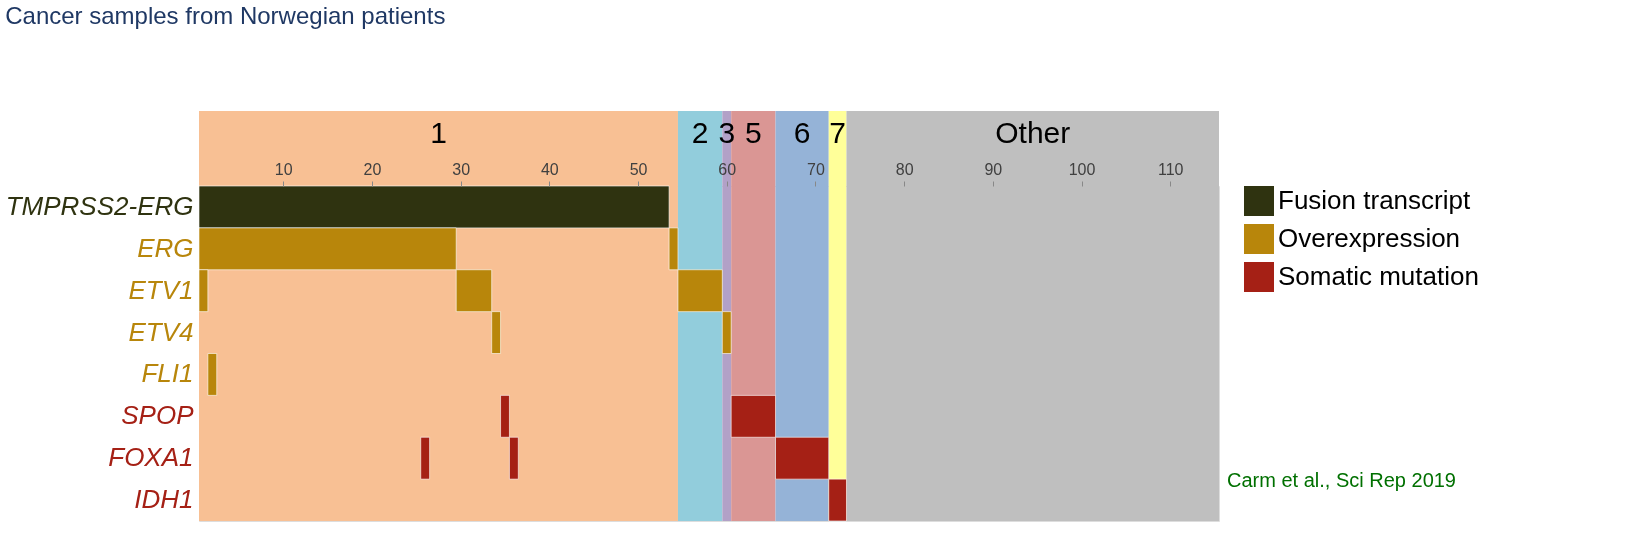  What do you see at coordinates (158, 415) in the screenshot?
I see `y-tick-label: SPOP` at bounding box center [158, 415].